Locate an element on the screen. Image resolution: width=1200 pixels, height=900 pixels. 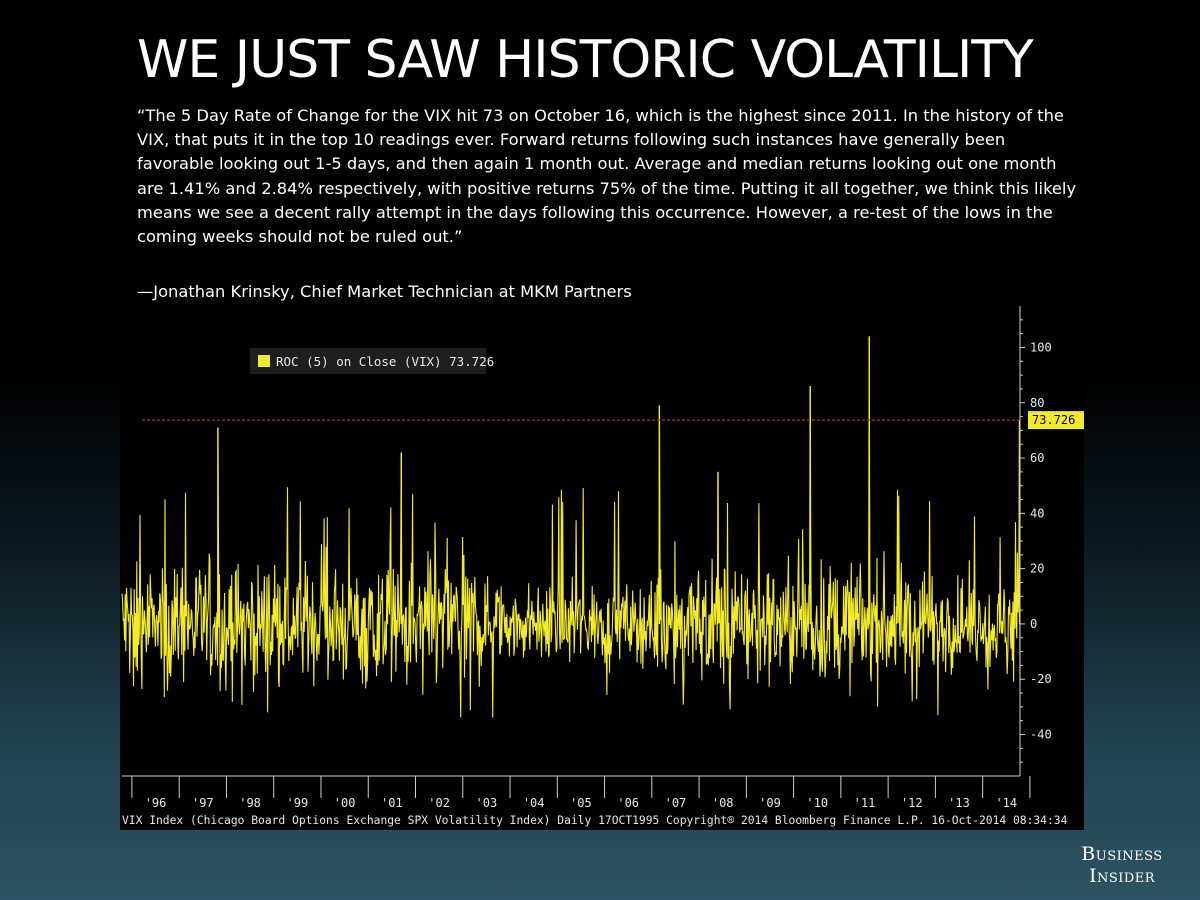
x-tick-label: '99 is located at coordinates (298, 803).